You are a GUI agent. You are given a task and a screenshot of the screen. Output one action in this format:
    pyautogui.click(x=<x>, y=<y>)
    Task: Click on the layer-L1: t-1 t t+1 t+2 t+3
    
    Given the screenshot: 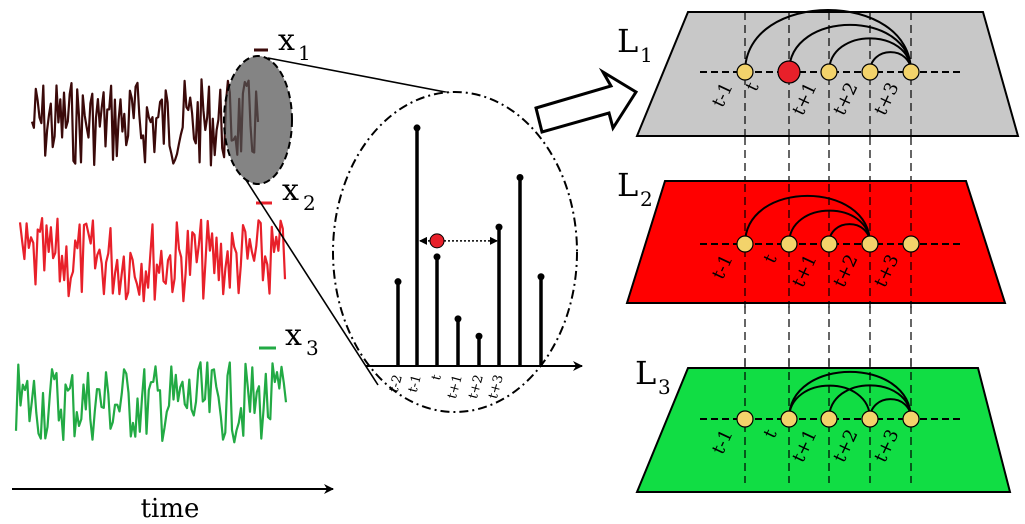 What is the action you would take?
    pyautogui.click(x=827, y=73)
    